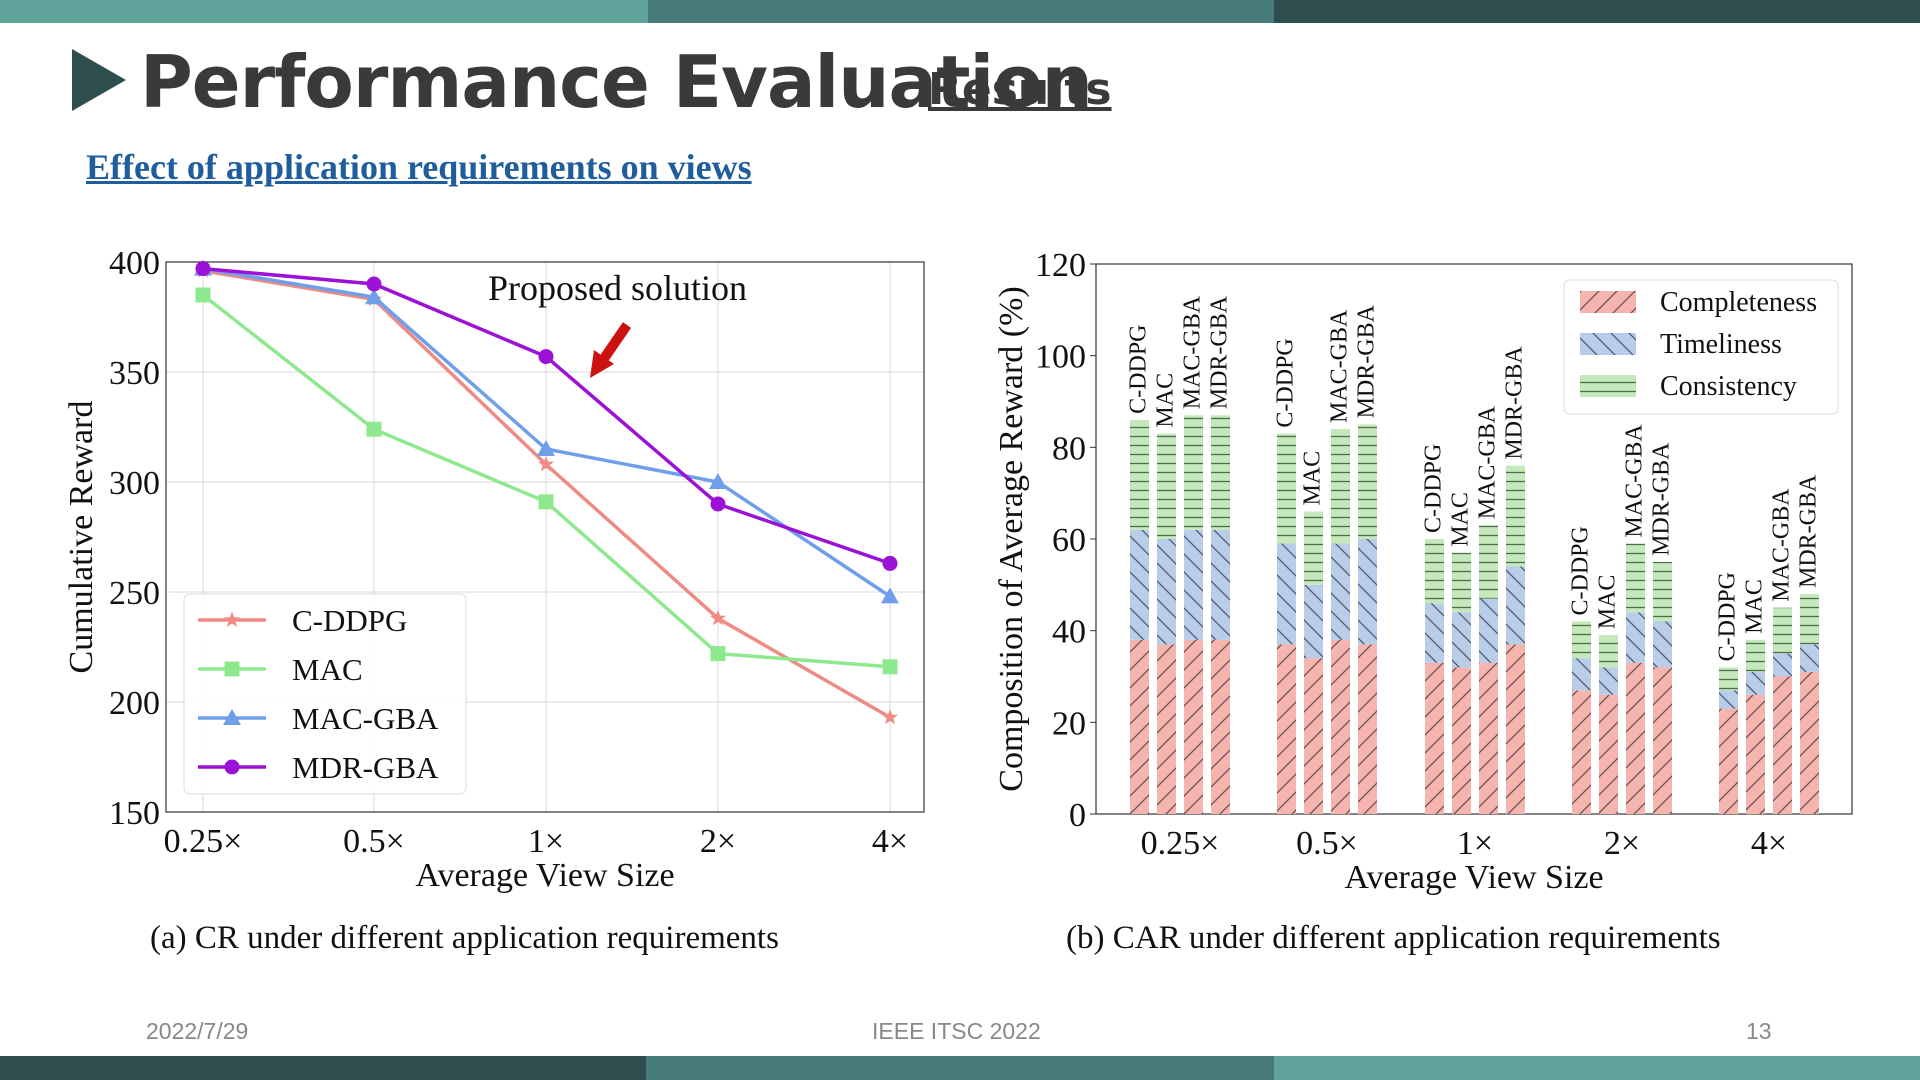 Image resolution: width=1920 pixels, height=1080 pixels. What do you see at coordinates (134, 263) in the screenshot?
I see `y-tick-label: 400` at bounding box center [134, 263].